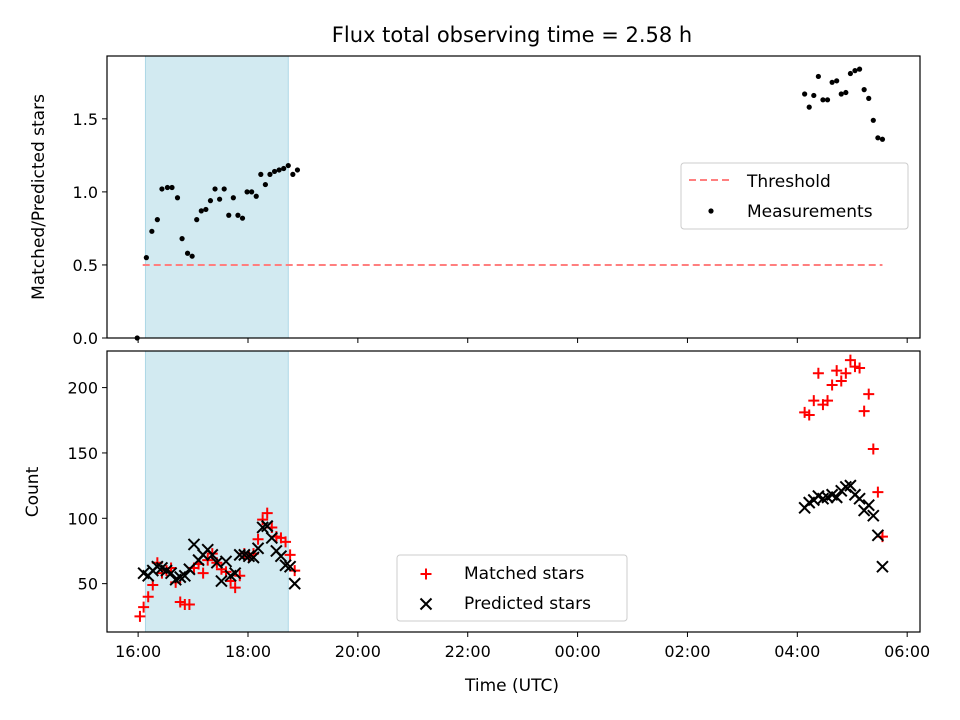  I want to click on legend-box, so click(794, 196).